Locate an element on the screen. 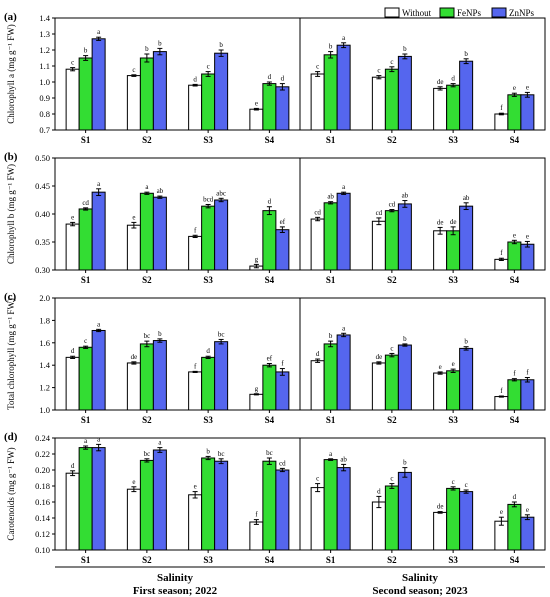 The width and height of the screenshot is (550, 597). y-tick-label: 0.45 is located at coordinates (42, 186).